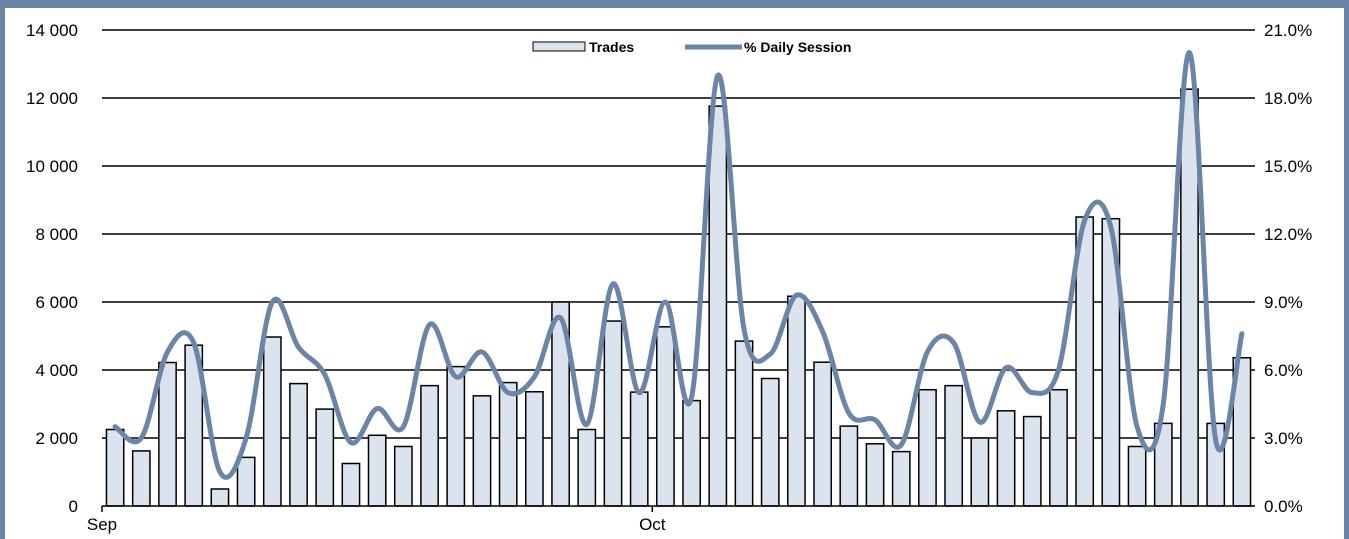  Describe the element at coordinates (52, 30) in the screenshot. I see `y-tick-label: 14 000` at that location.